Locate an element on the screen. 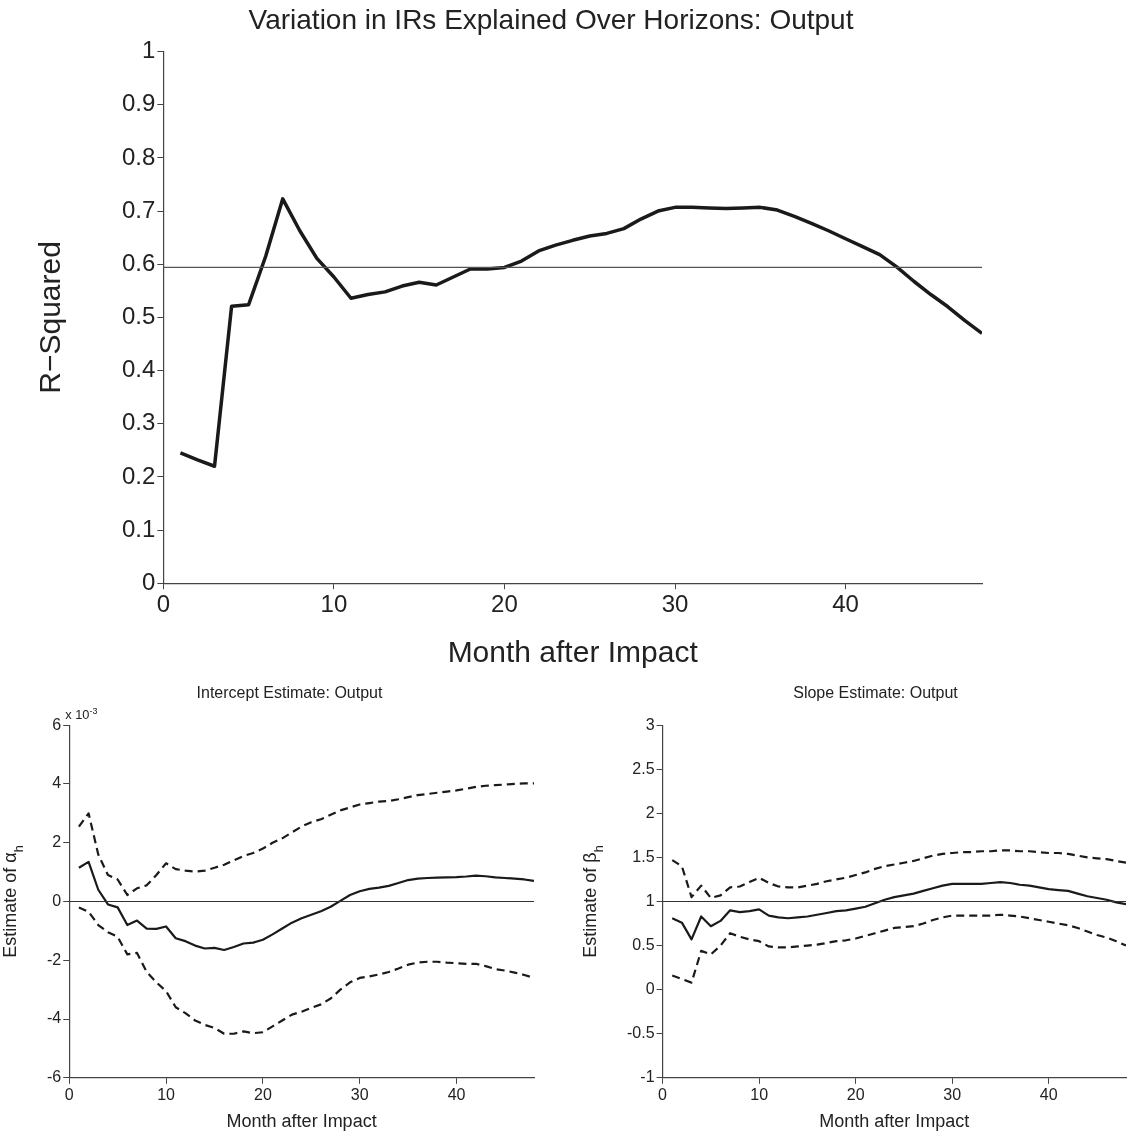 The image size is (1132, 1133). y-tick-label: 0.2 is located at coordinates (138, 475).